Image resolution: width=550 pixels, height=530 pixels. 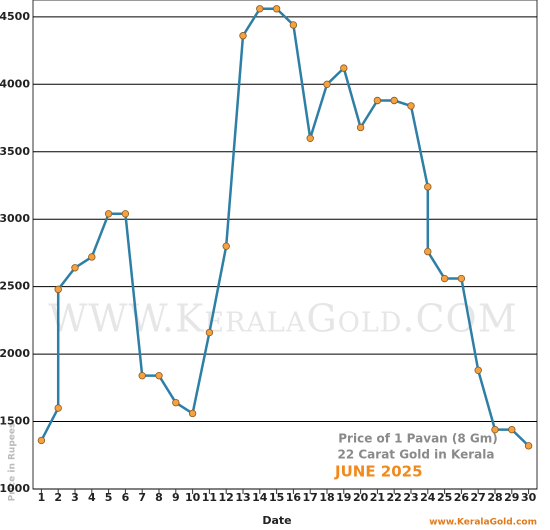 What do you see at coordinates (394, 497) in the screenshot?
I see `x-tick-label: 22` at bounding box center [394, 497].